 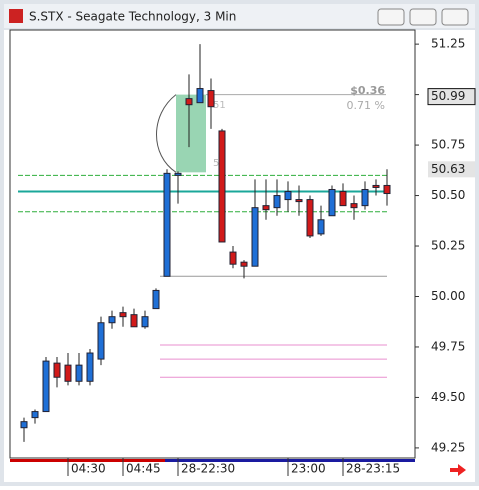 What do you see at coordinates (366, 105) in the screenshot?
I see `annotation: 0.71 %` at bounding box center [366, 105].